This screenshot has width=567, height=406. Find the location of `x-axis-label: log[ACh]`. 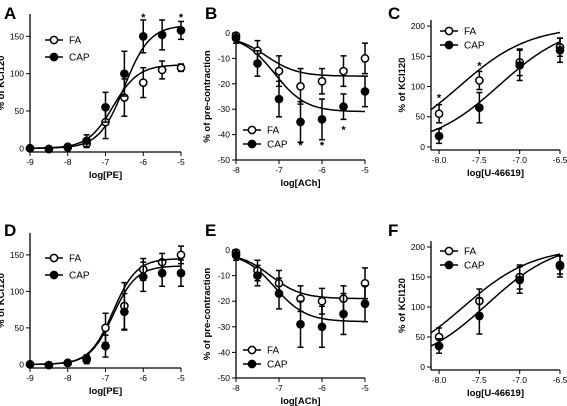

x-axis-label: log[ACh] is located at coordinates (300, 183).